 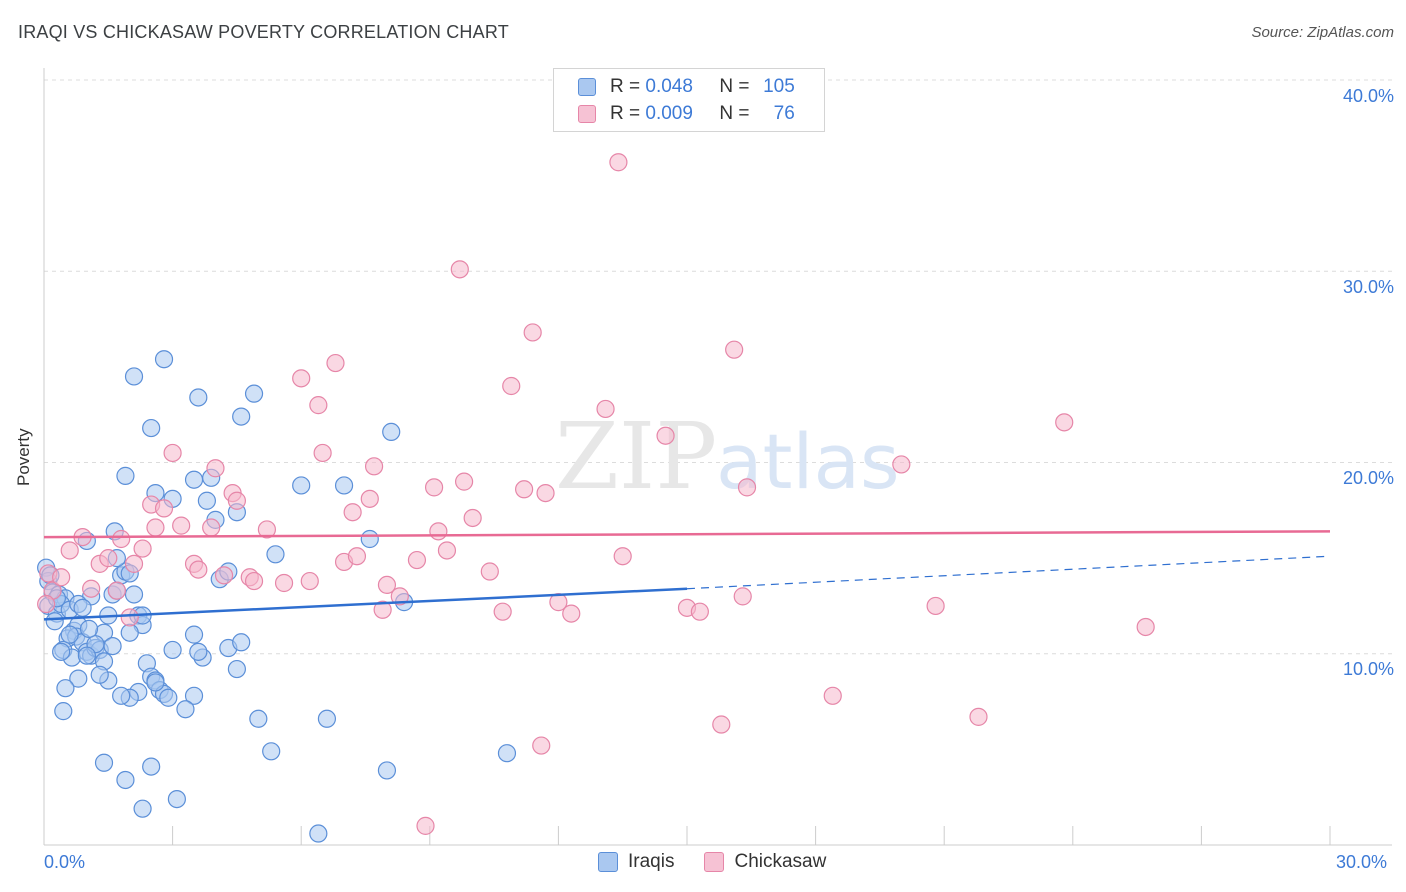 What do you see at coordinates (636, 456) in the screenshot?
I see `watermark-zip: ZIP` at bounding box center [636, 456].